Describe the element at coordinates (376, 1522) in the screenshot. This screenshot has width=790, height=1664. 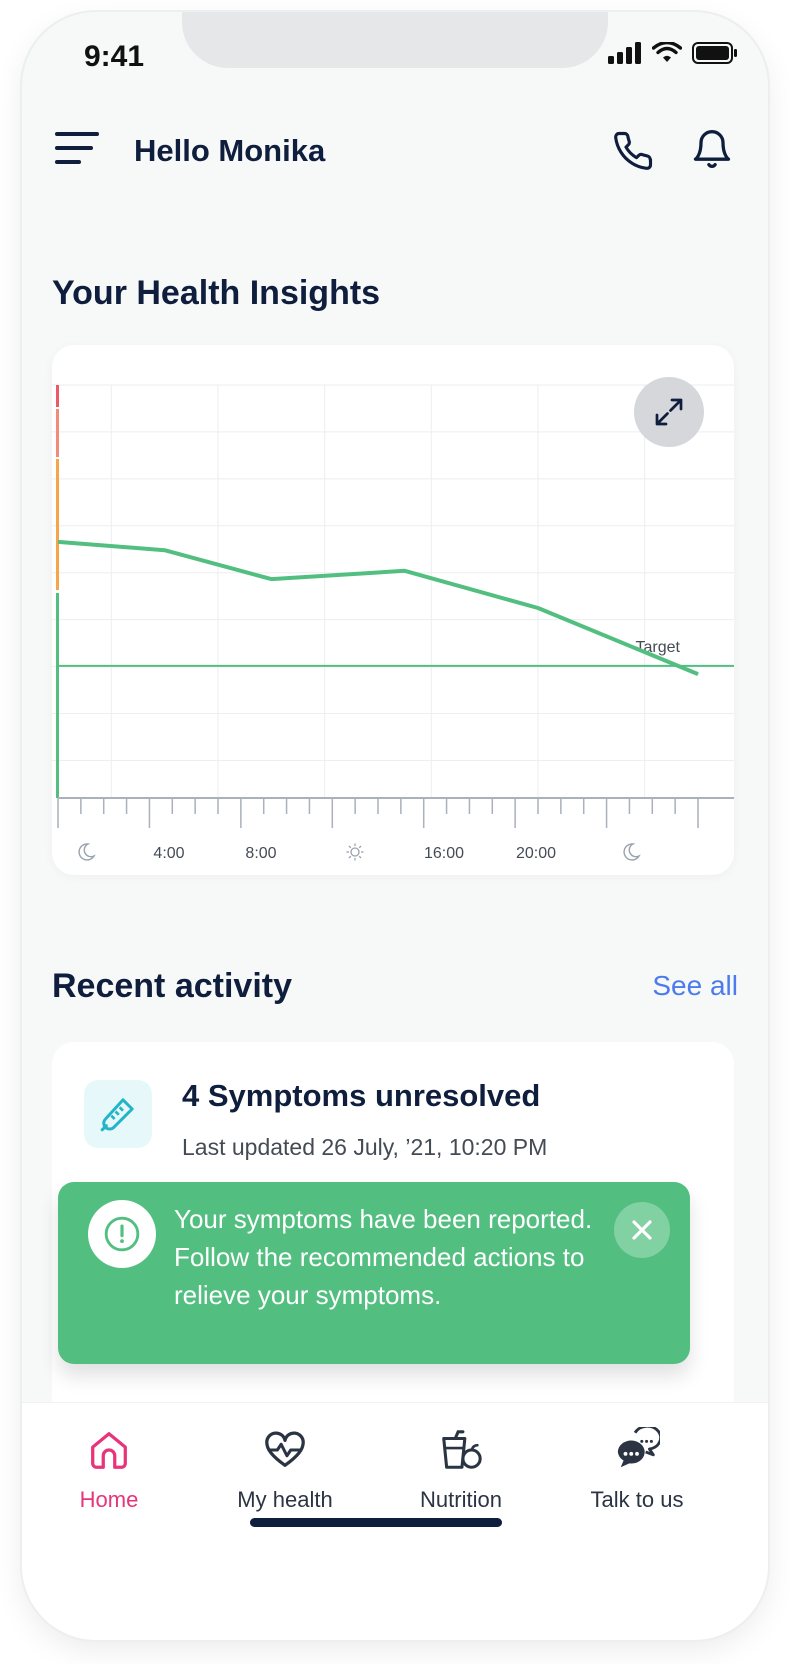
I see `home-indicator` at that location.